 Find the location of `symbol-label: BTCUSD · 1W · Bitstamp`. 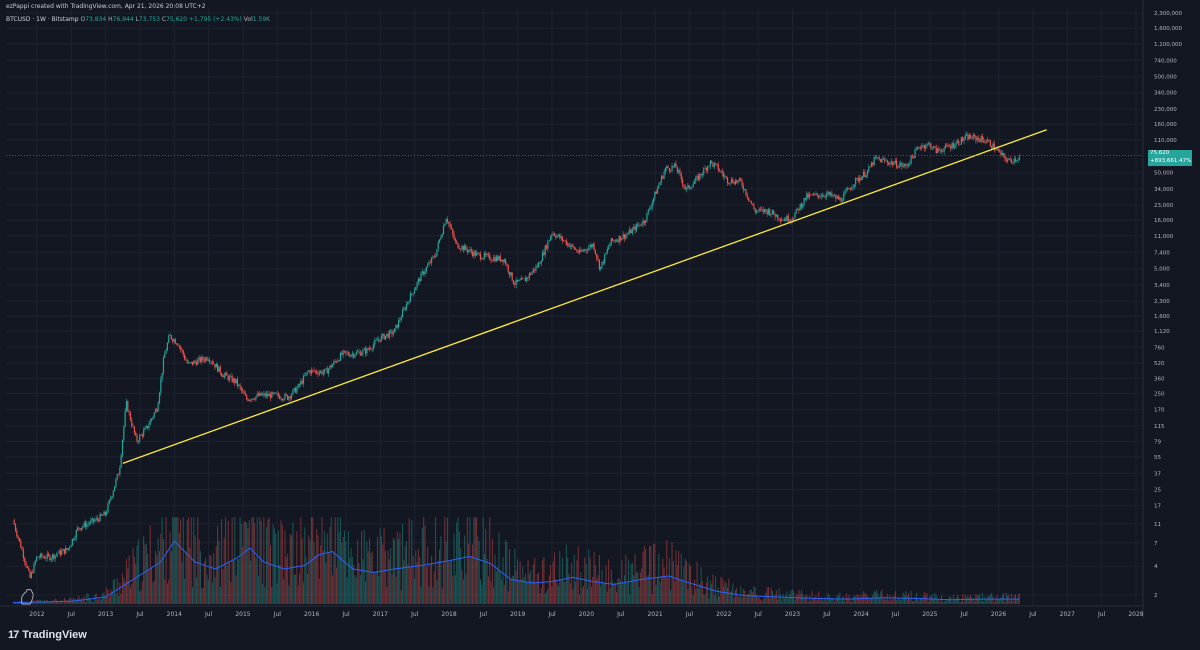

symbol-label: BTCUSD · 1W · Bitstamp is located at coordinates (42, 19).